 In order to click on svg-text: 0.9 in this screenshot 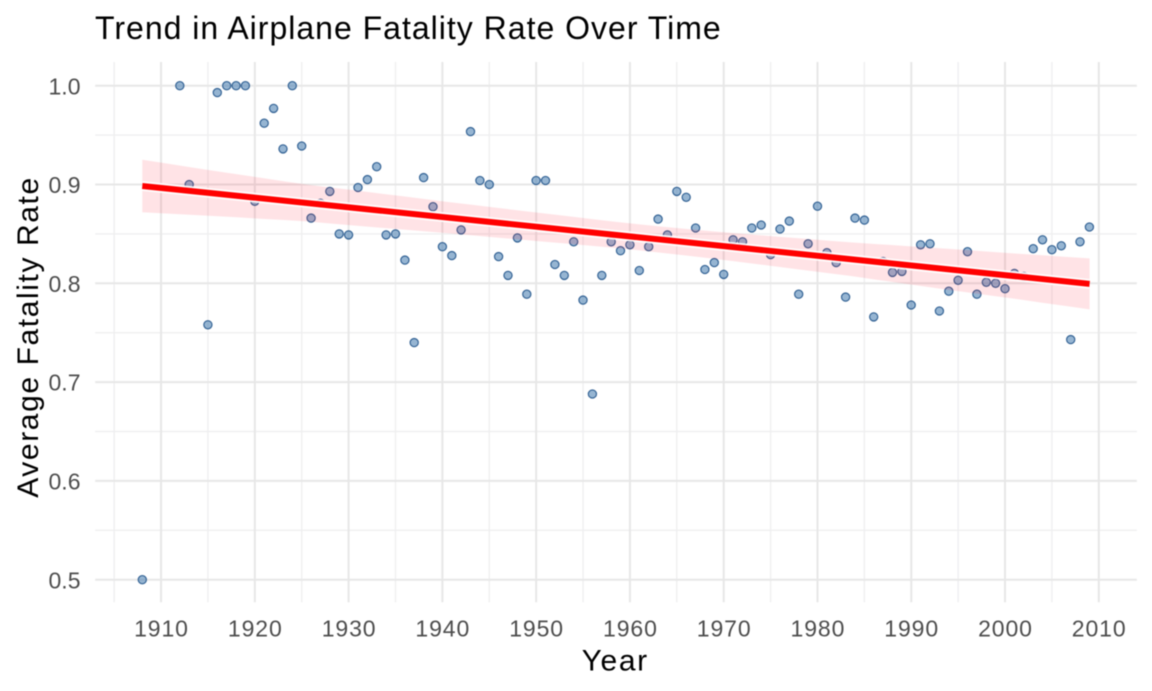, I will do `click(65, 185)`.